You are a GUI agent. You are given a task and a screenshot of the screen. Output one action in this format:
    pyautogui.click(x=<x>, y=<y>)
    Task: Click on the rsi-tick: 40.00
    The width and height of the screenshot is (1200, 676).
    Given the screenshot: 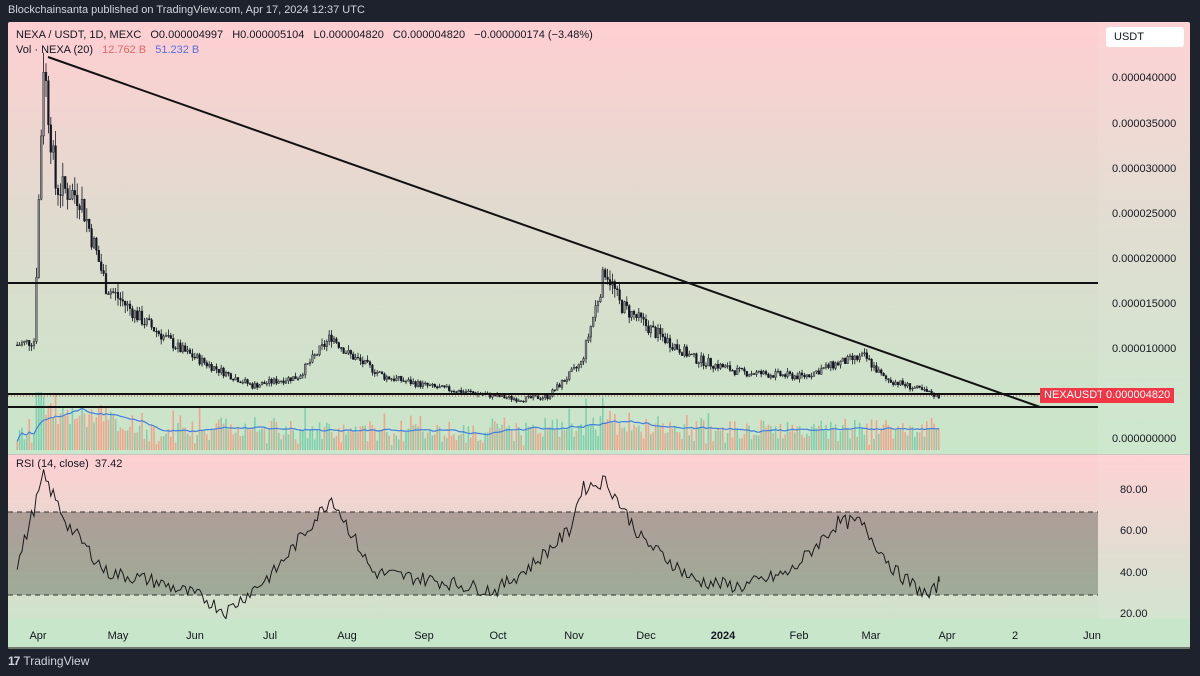 What is the action you would take?
    pyautogui.click(x=1134, y=573)
    